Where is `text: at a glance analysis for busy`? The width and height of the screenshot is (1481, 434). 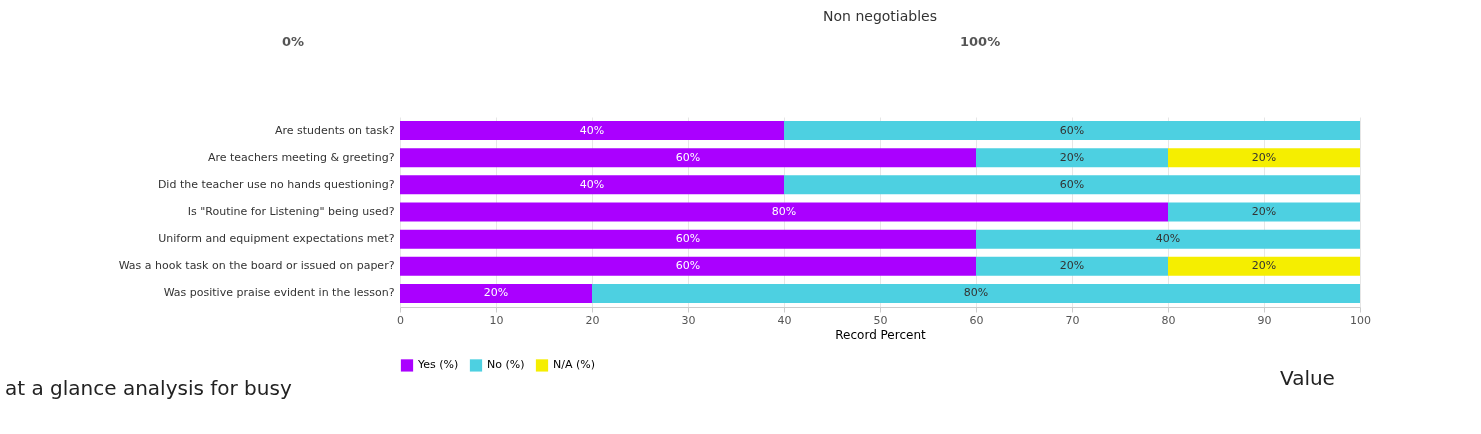 text: at a glance analysis for busy is located at coordinates (148, 388).